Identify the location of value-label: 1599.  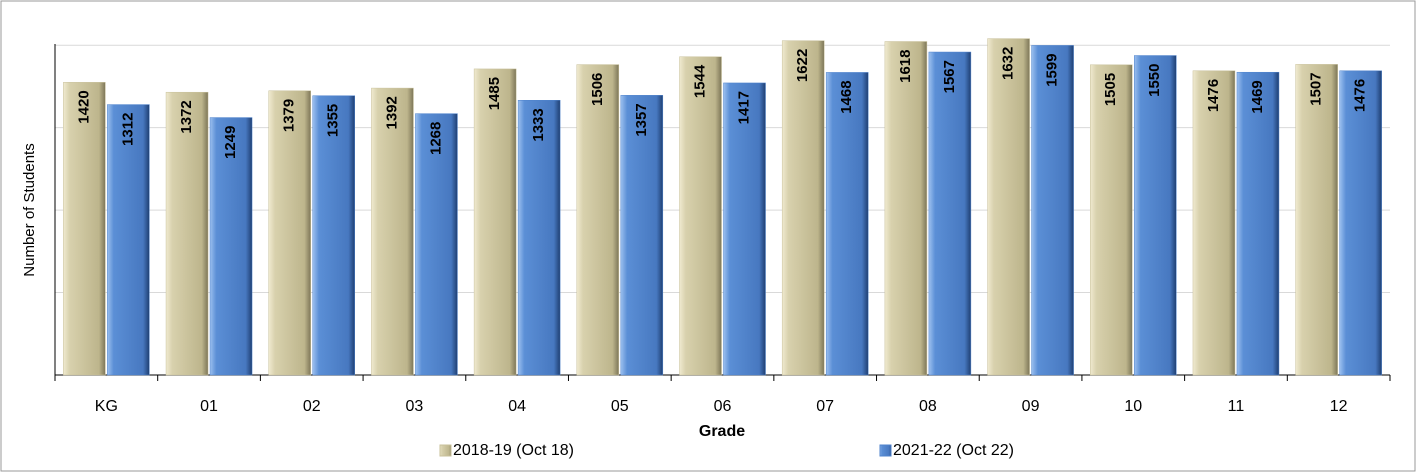
(1052, 69).